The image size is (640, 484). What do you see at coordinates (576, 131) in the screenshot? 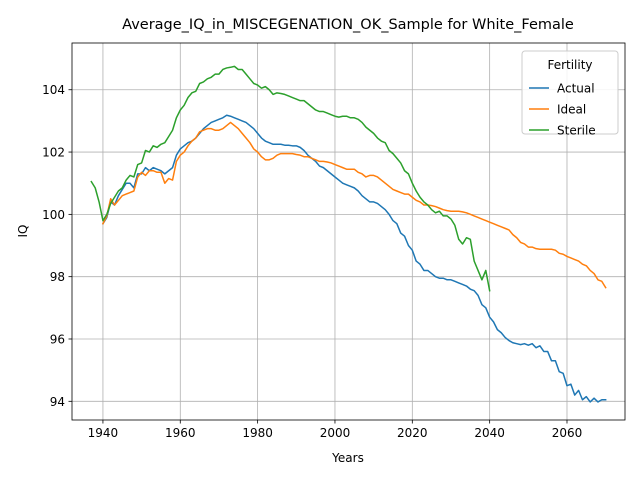
I see `legend-label-sterile: Sterile` at bounding box center [576, 131].